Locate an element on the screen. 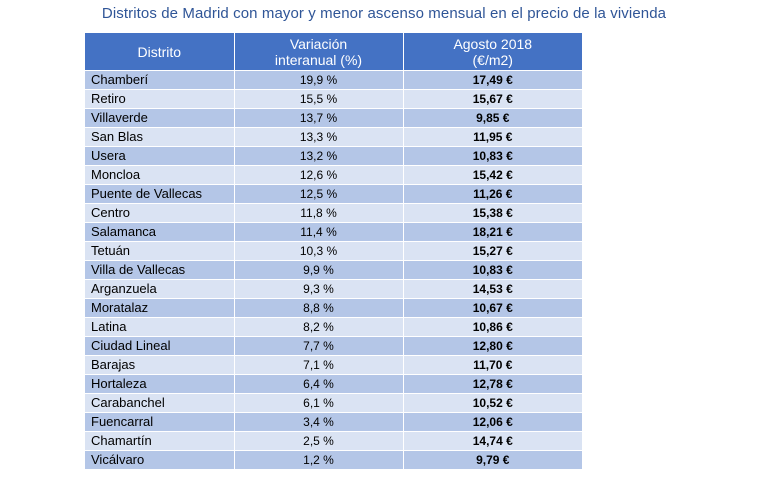  price-cell: 15,38 € is located at coordinates (492, 213).